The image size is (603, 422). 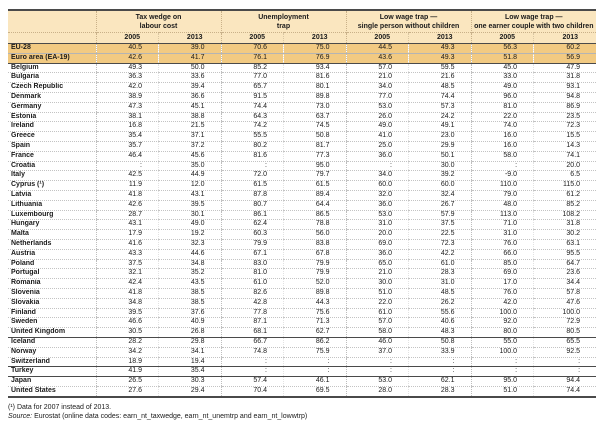 I want to click on table-row: Poland 37.5 34.8 83.0 79.9 65.0 61.0 85.0 64.7, so click(x=302, y=264).